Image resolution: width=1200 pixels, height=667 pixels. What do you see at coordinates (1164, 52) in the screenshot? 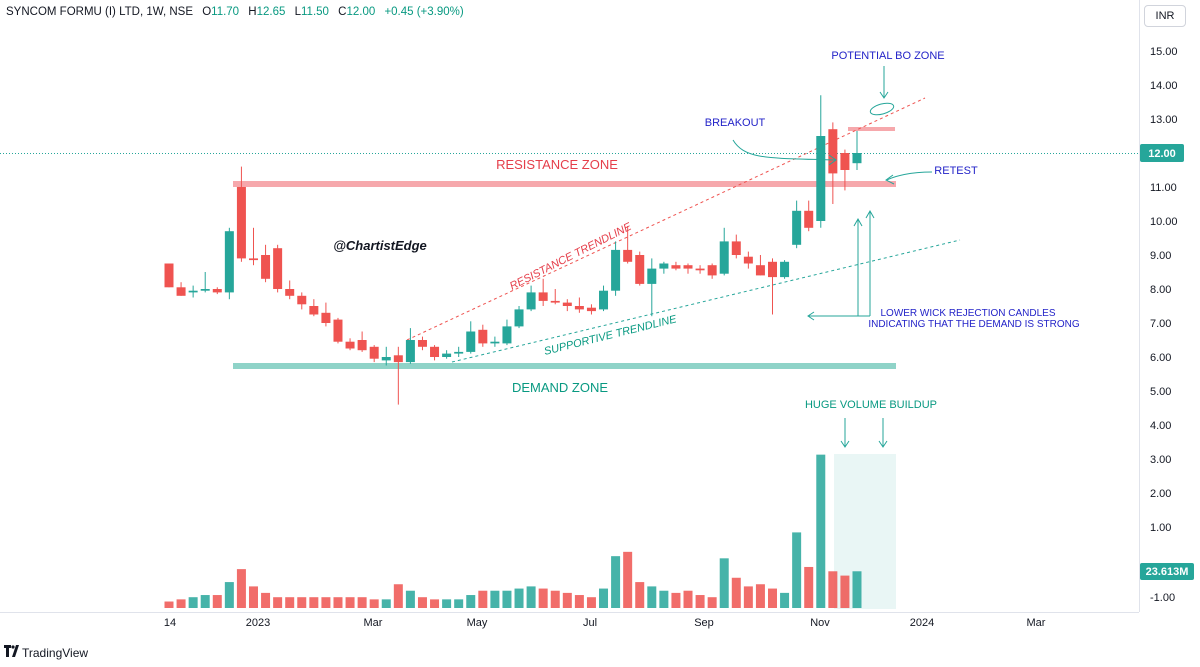
I see `price-tick-label: 15.00` at bounding box center [1164, 52].